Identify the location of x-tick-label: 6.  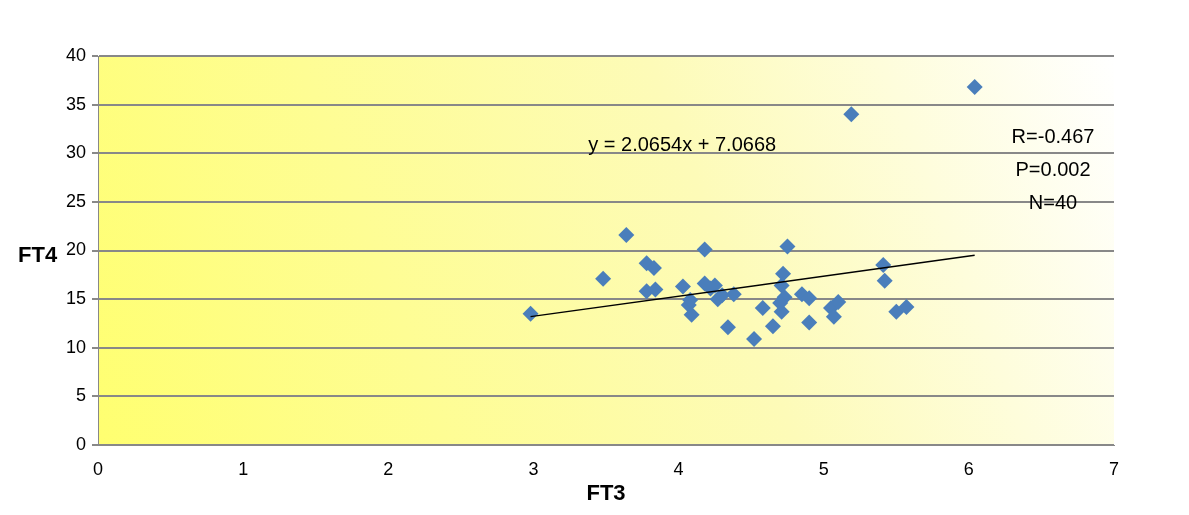
(968, 468).